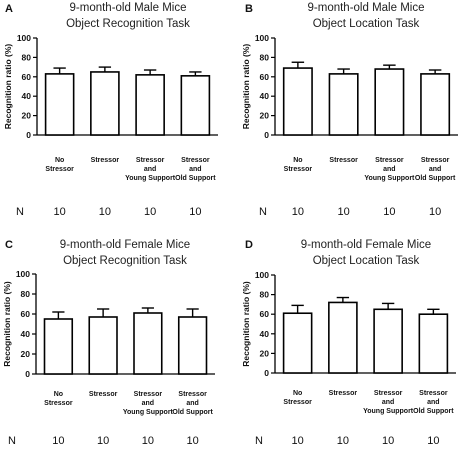 This screenshot has height=449, width=474. I want to click on chart-title-line: 9-month-old Female Mice, so click(125, 245).